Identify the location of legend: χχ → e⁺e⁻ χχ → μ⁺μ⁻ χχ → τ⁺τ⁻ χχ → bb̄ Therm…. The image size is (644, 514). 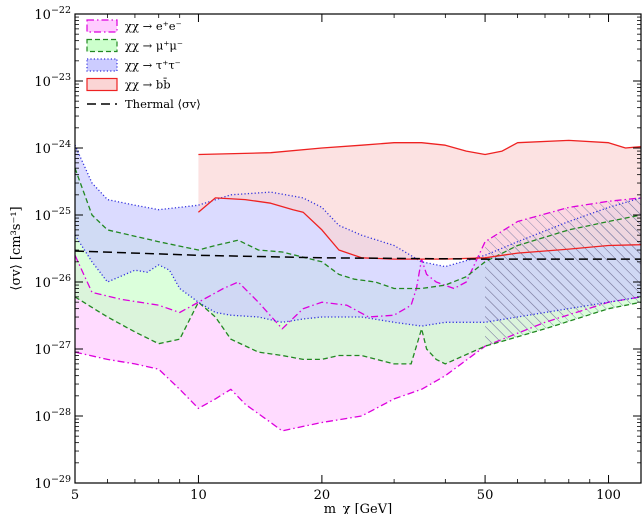
(143, 65).